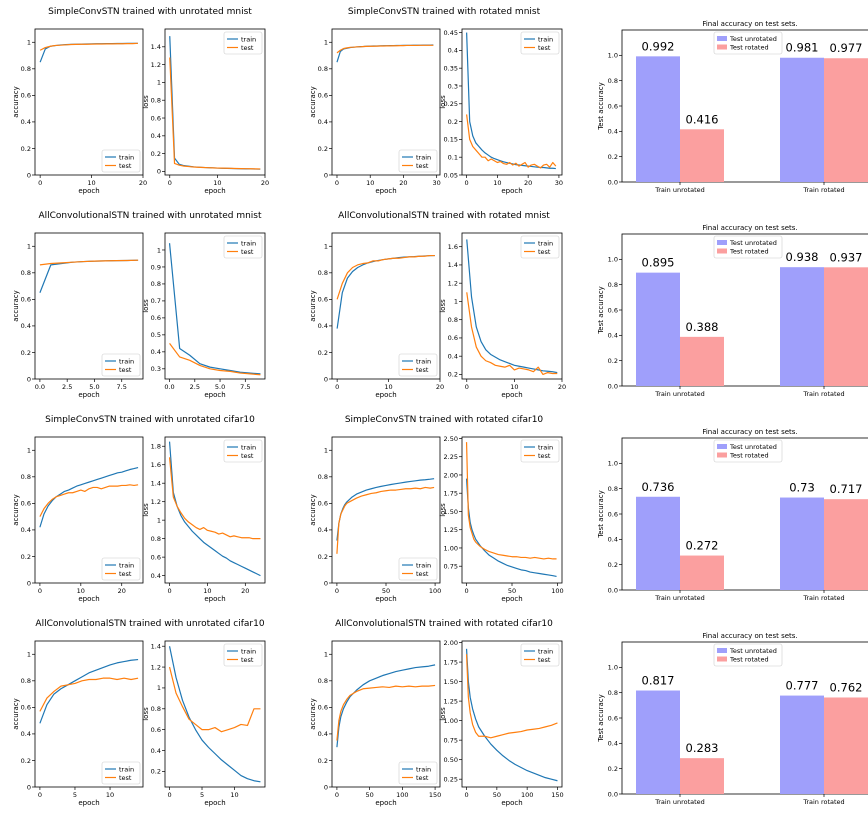  I want to click on y-tick-label: 1.75, so click(451, 662).